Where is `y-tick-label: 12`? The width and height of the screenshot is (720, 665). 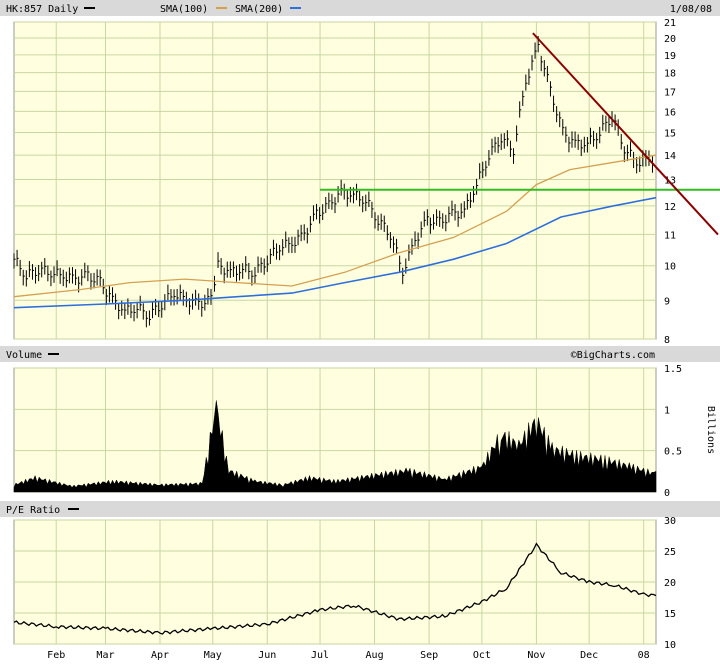
y-tick-label: 12 is located at coordinates (670, 207).